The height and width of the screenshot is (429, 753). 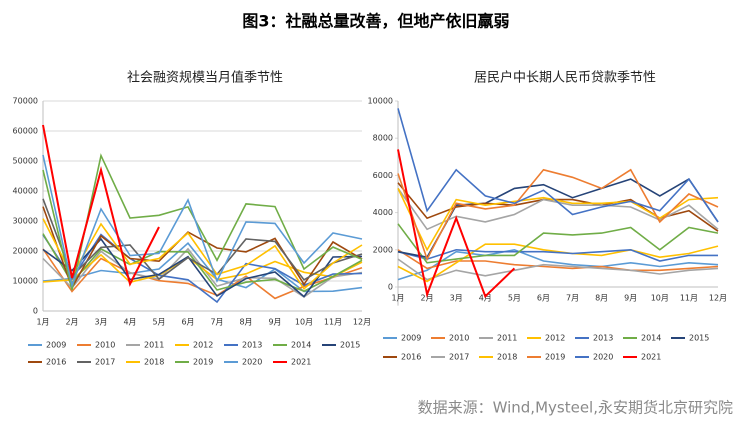 What do you see at coordinates (25, 251) in the screenshot?
I see `y-tick-label: 20000` at bounding box center [25, 251].